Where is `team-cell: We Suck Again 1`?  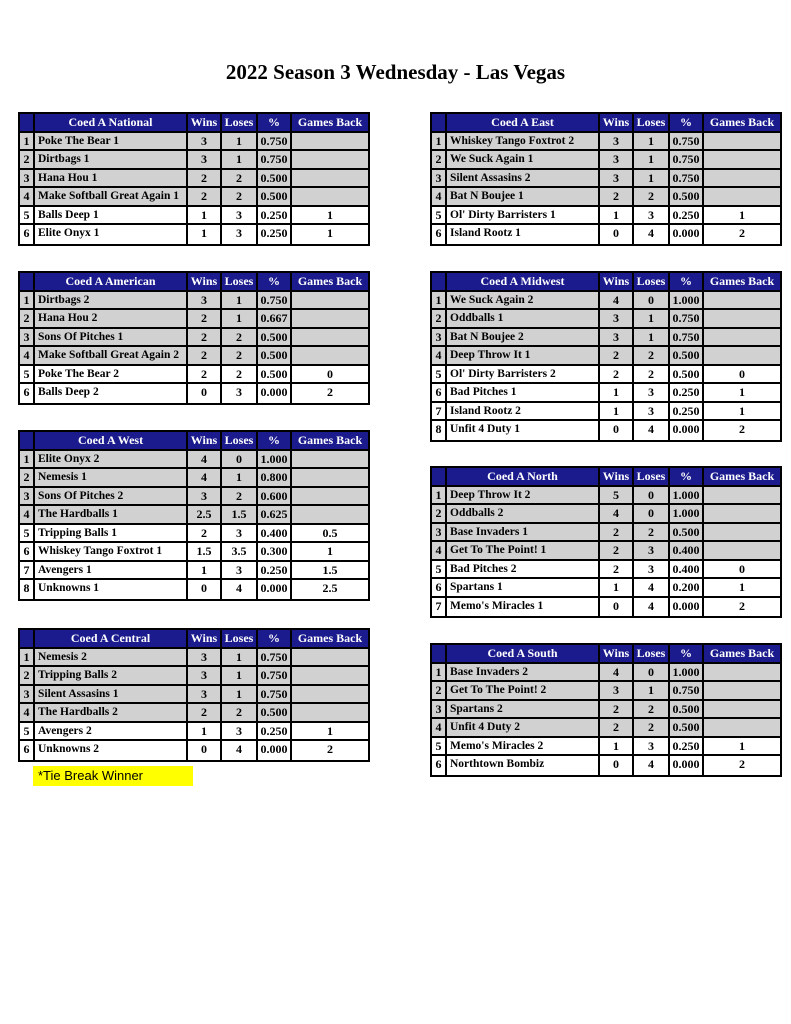
team-cell: We Suck Again 1 is located at coordinates (523, 159).